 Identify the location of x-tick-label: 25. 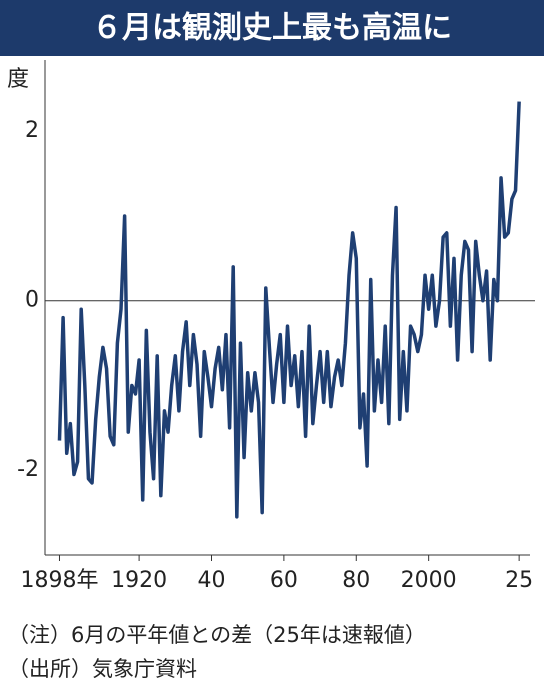
(519, 580).